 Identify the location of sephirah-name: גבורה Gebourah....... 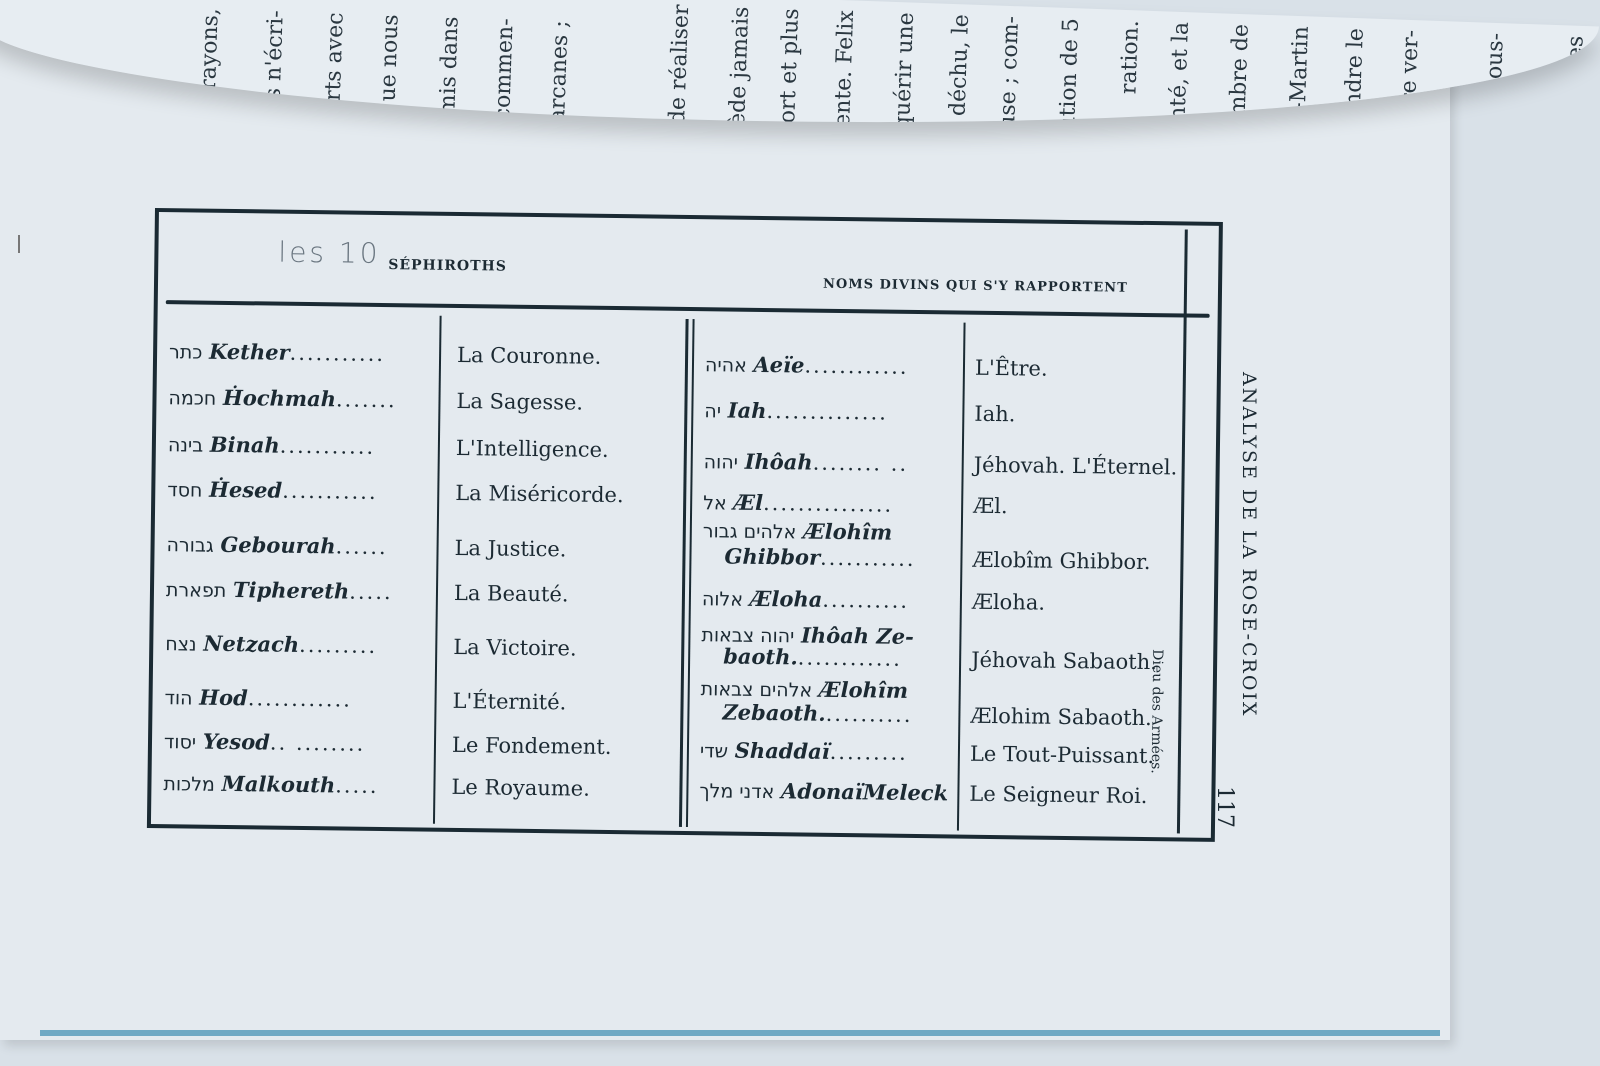
(277, 546).